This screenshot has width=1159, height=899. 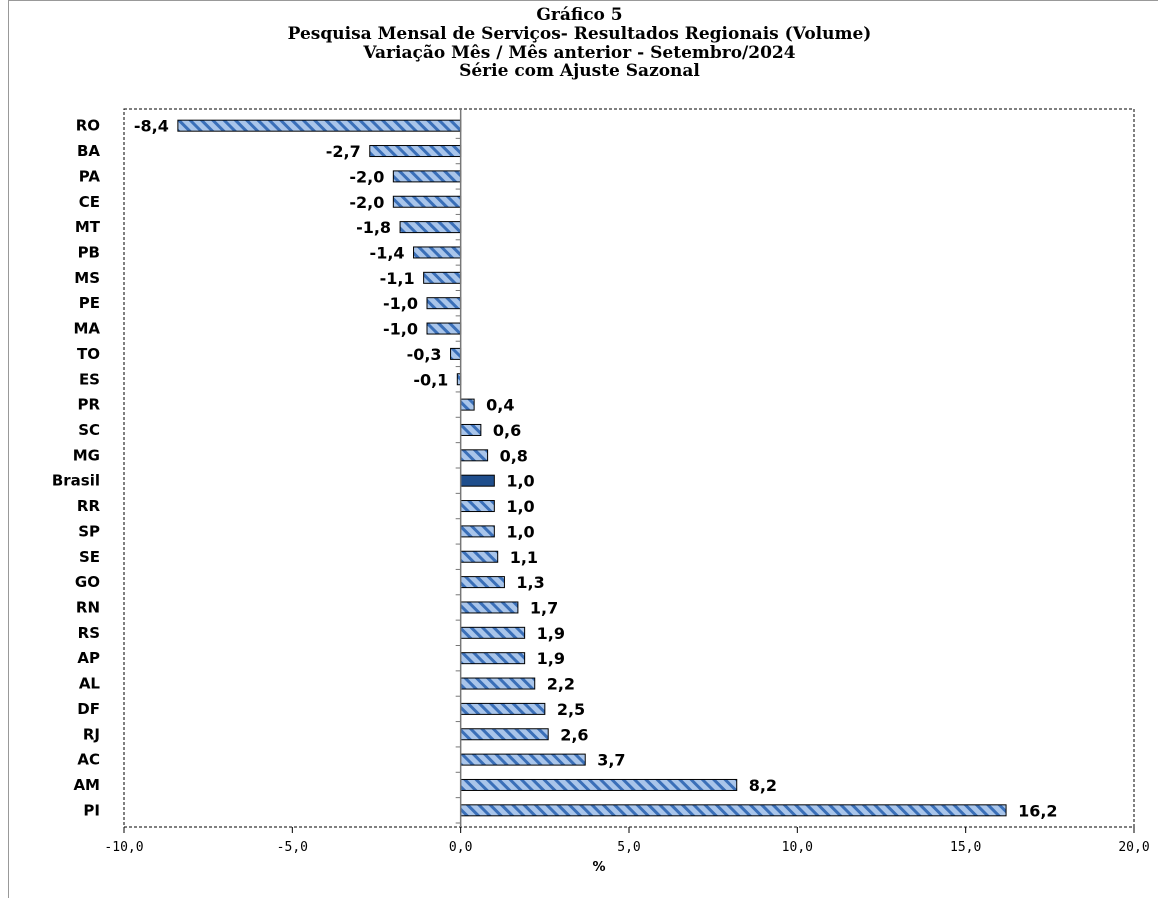 What do you see at coordinates (387, 252) in the screenshot?
I see `value-label-pb: -1,4` at bounding box center [387, 252].